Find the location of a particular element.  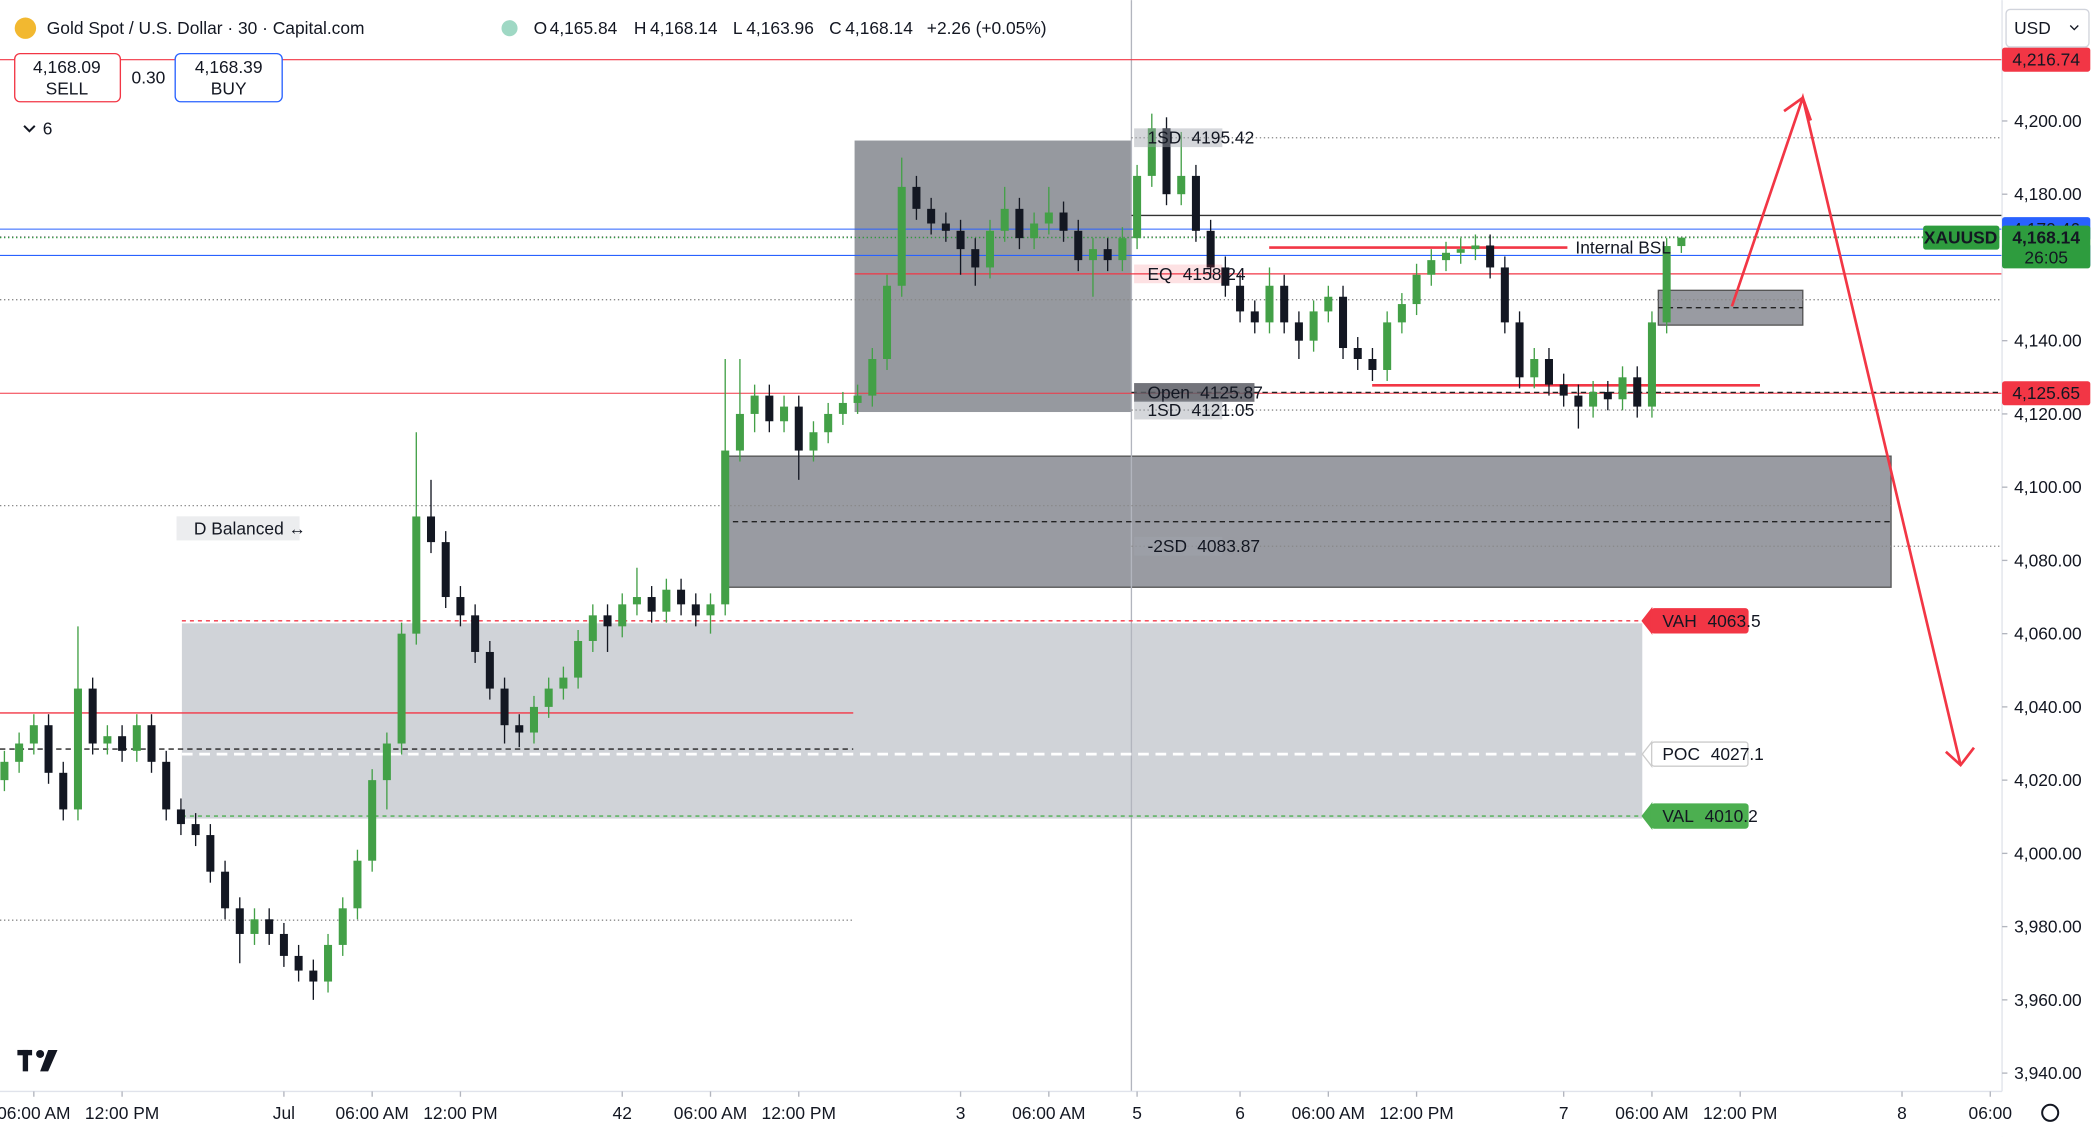

value-area-zone is located at coordinates (912, 721).